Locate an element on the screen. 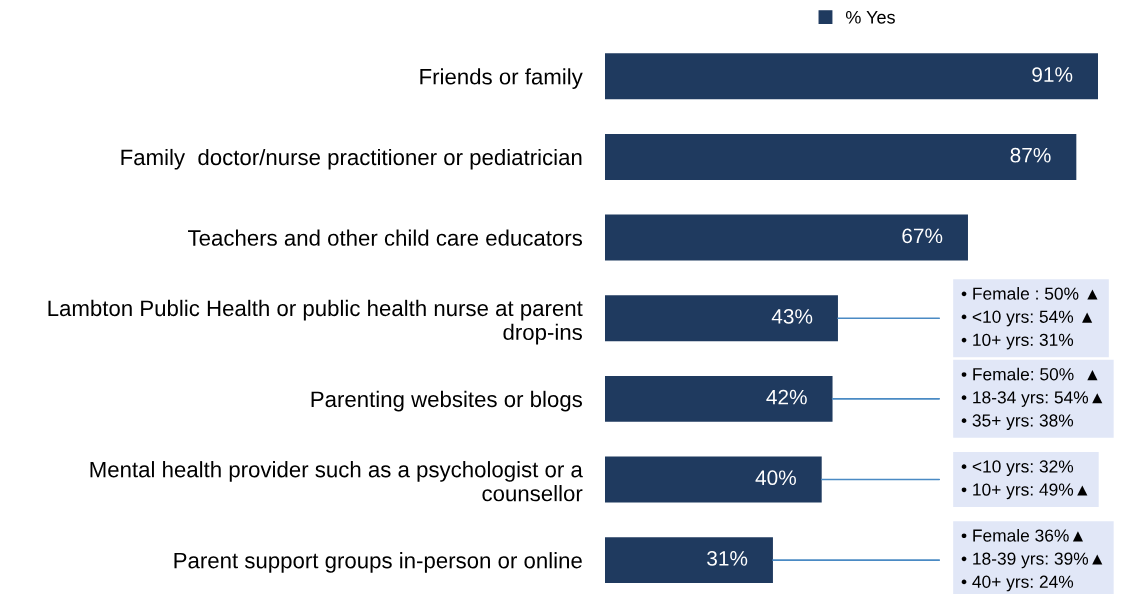 This screenshot has height=594, width=1132. data-label: 31% is located at coordinates (727, 558).